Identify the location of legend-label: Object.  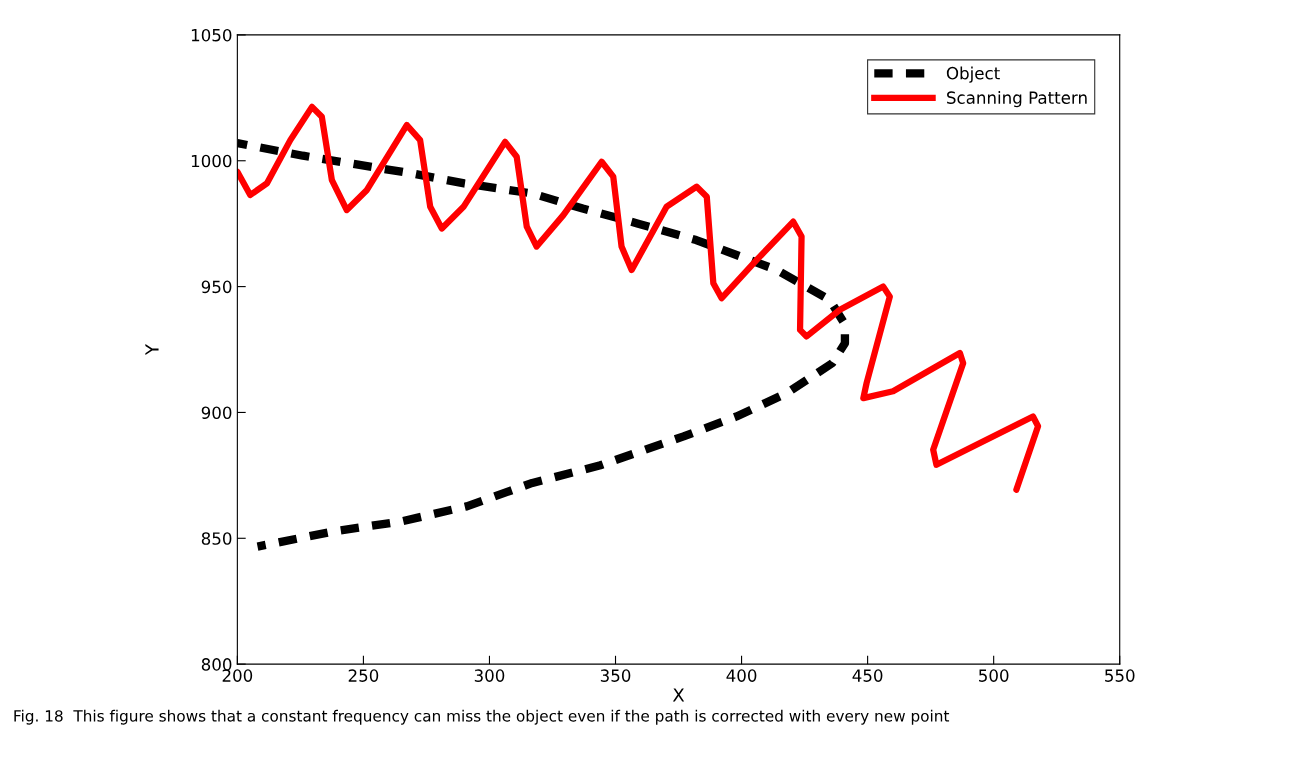
(973, 74).